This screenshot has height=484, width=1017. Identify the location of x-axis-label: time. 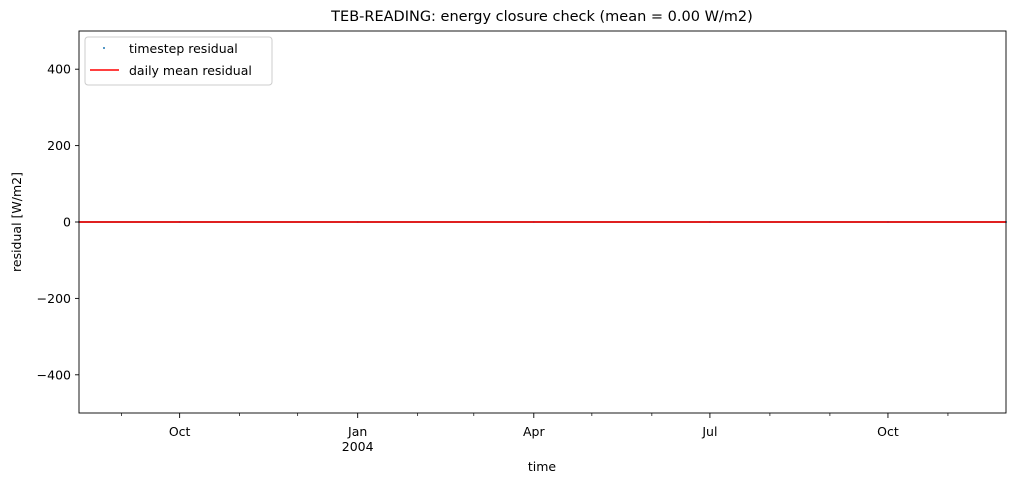
(542, 466).